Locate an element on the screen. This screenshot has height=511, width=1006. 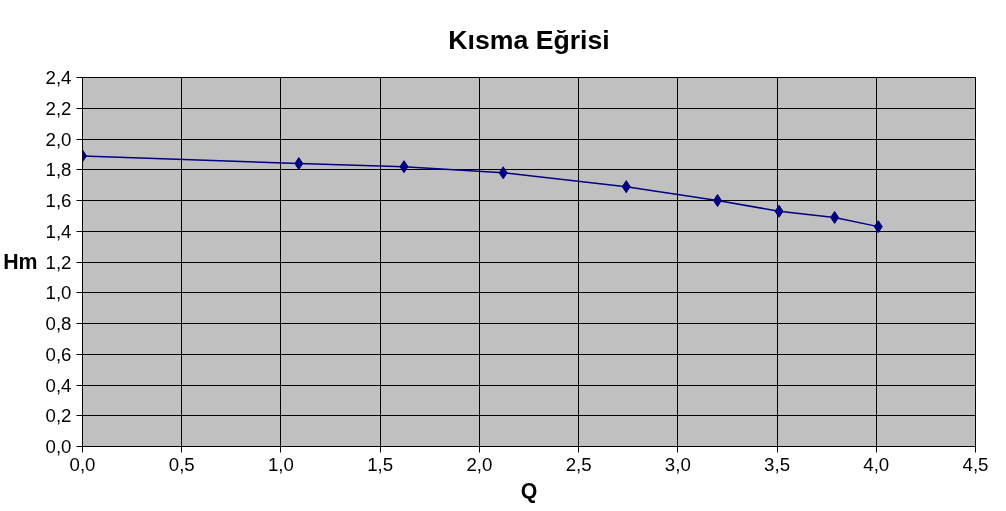
y-tick-label: 1,8 is located at coordinates (58, 170).